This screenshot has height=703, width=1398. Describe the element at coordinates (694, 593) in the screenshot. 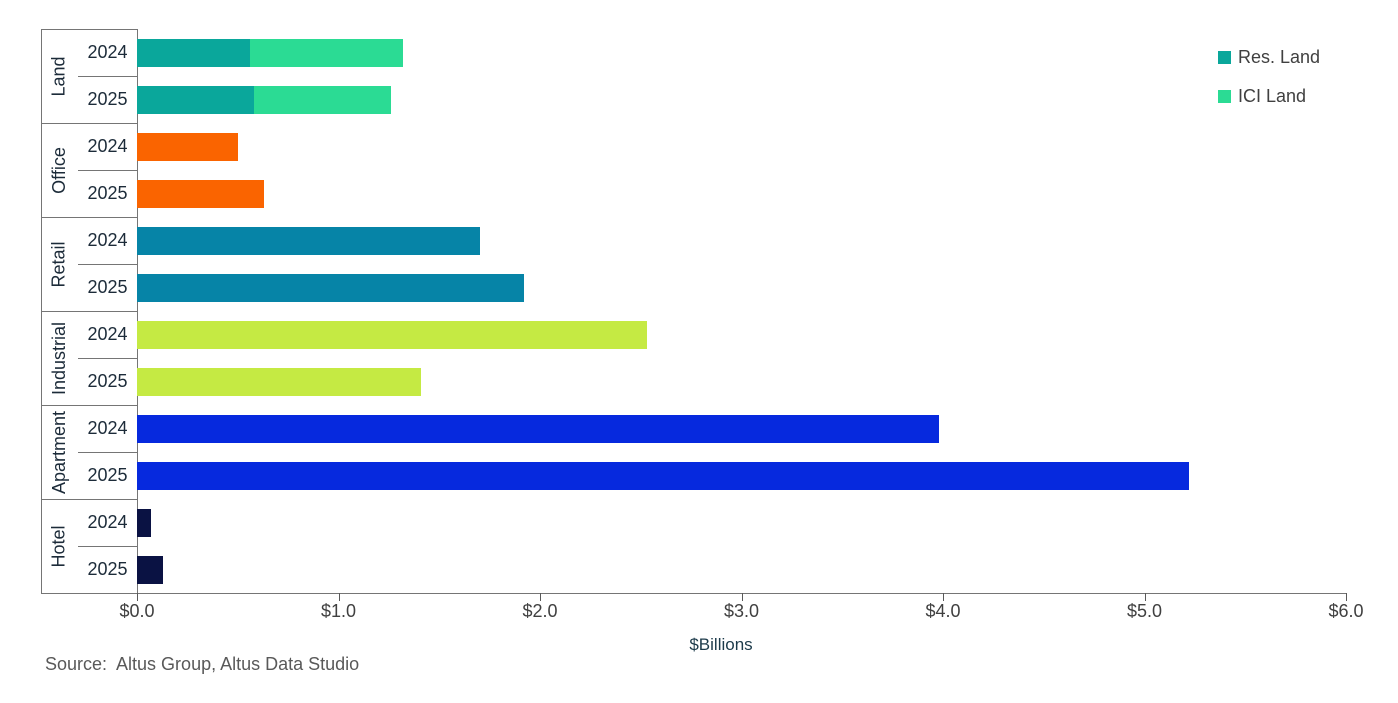

I see `axis-line-x` at that location.